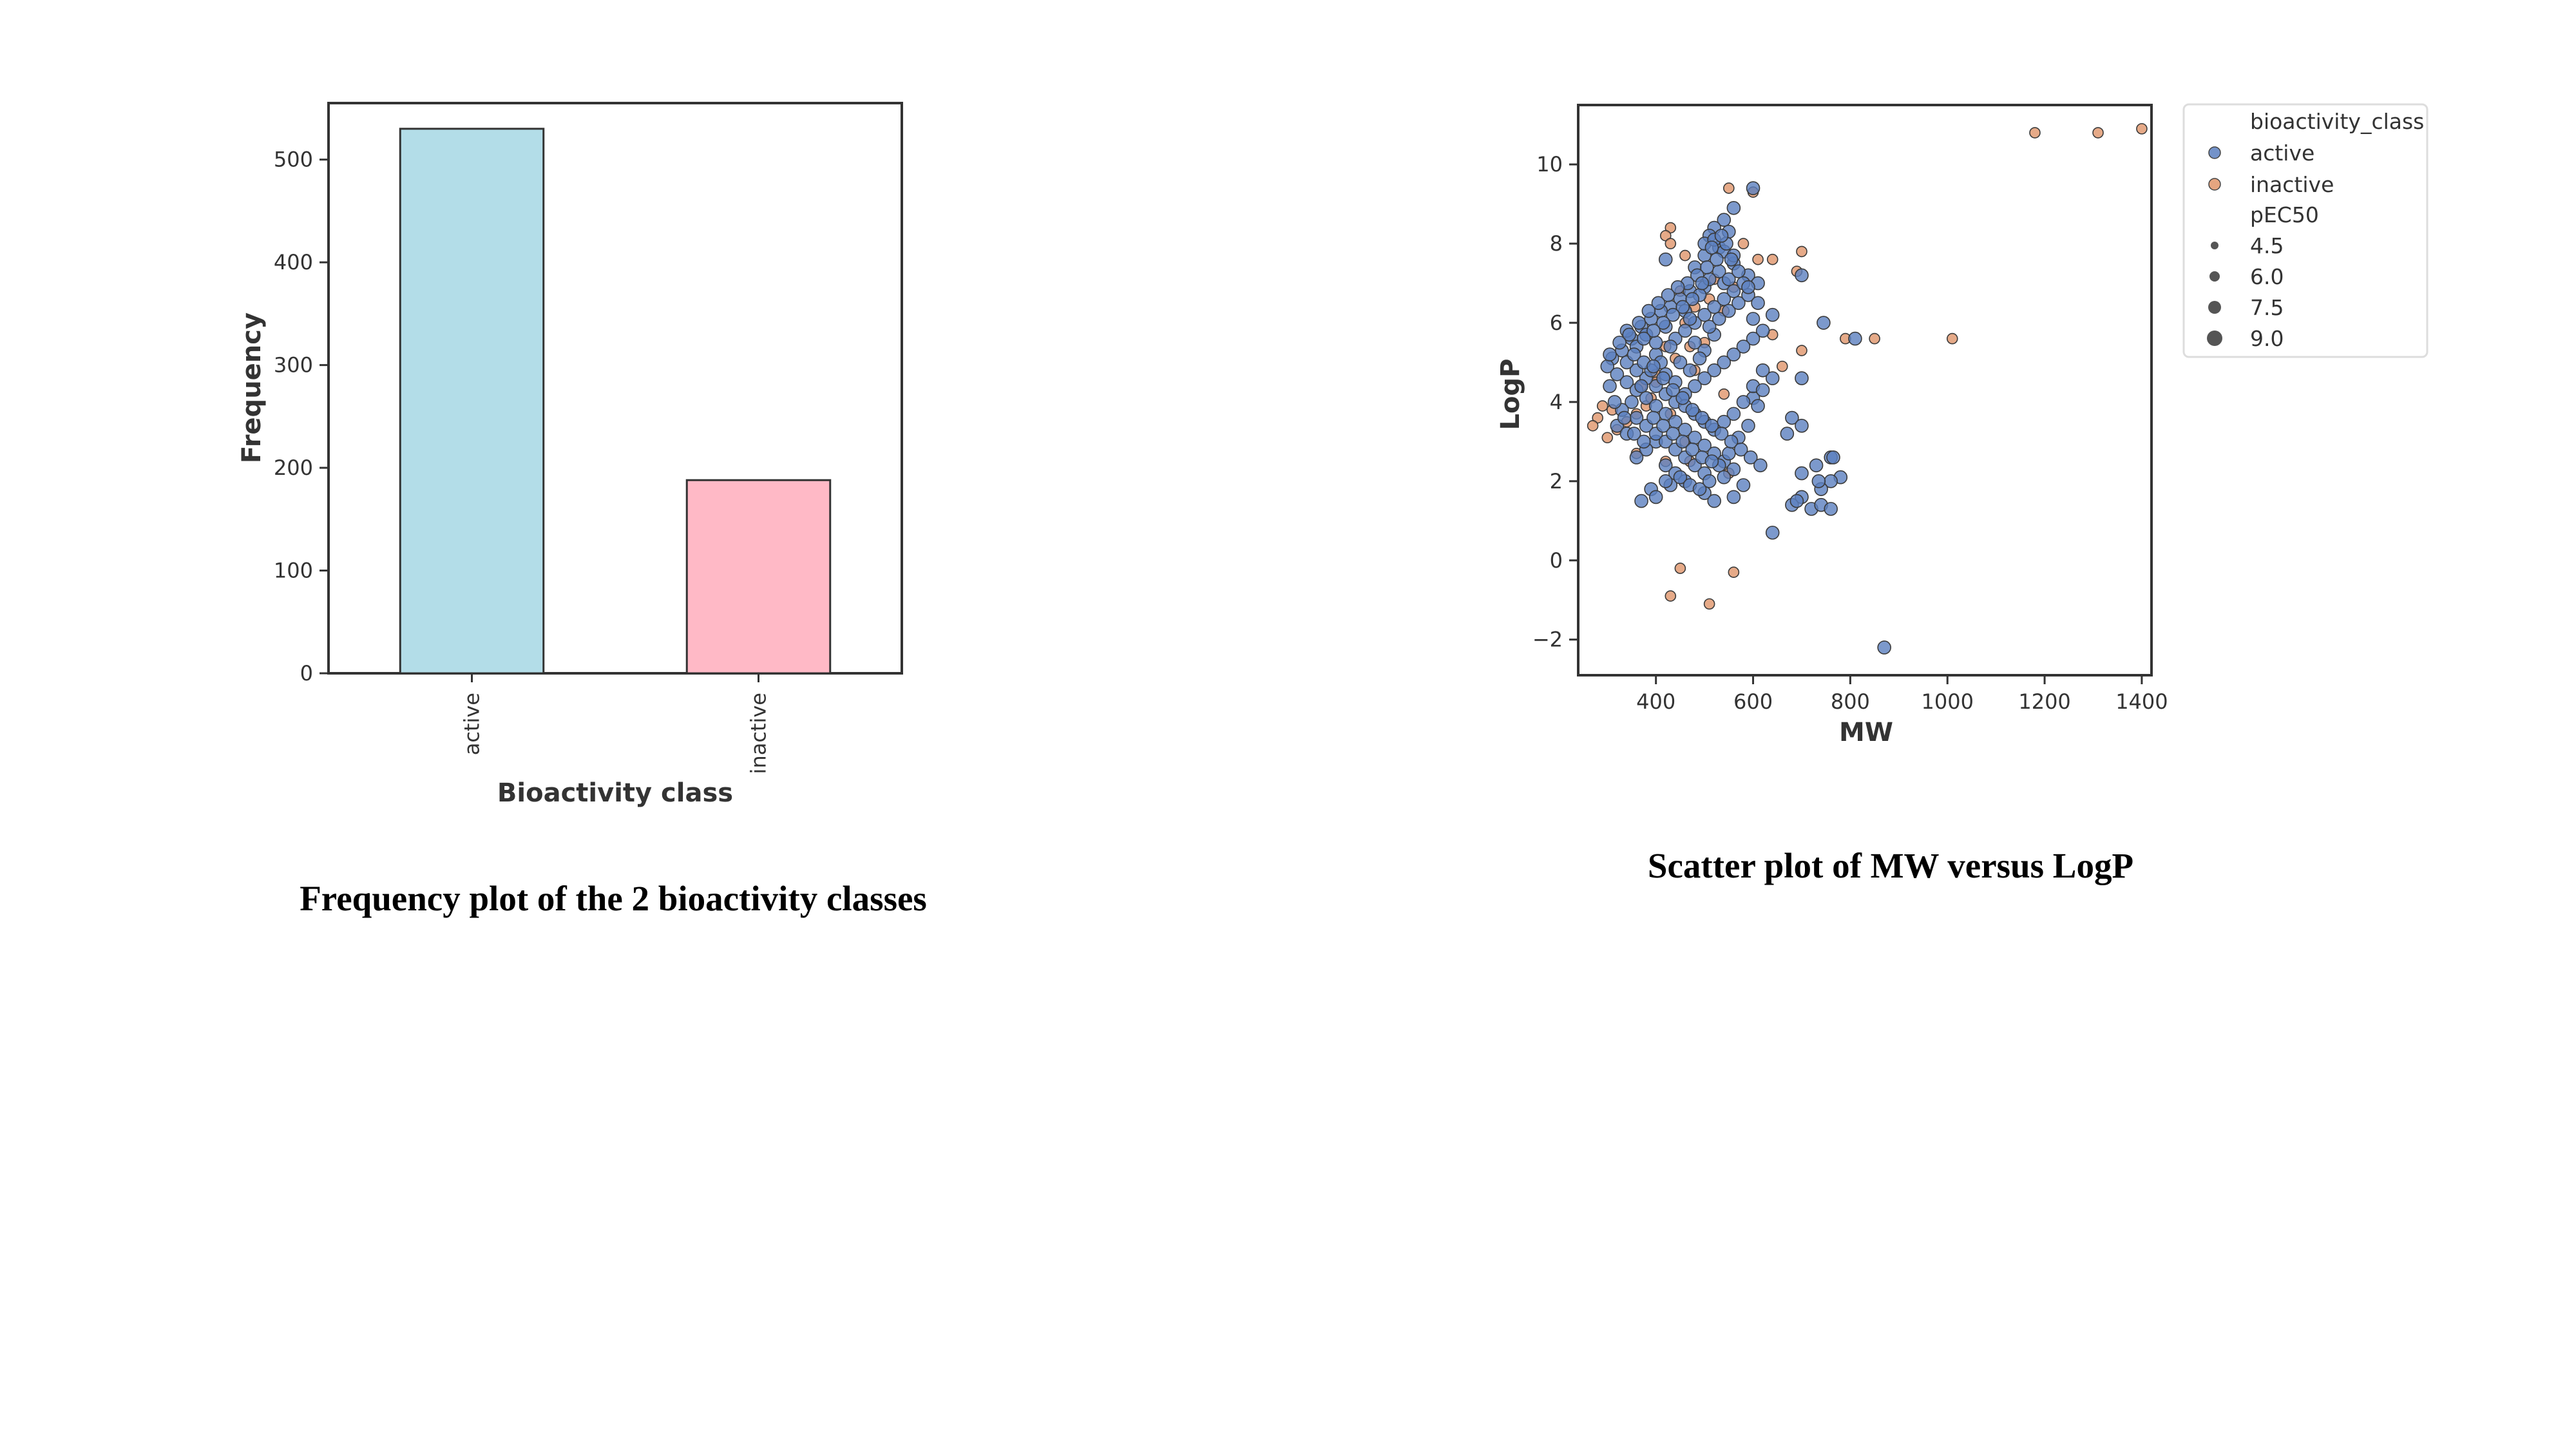 This screenshot has height=1449, width=2576. I want to click on scatter-plot-area, so click(1865, 390).